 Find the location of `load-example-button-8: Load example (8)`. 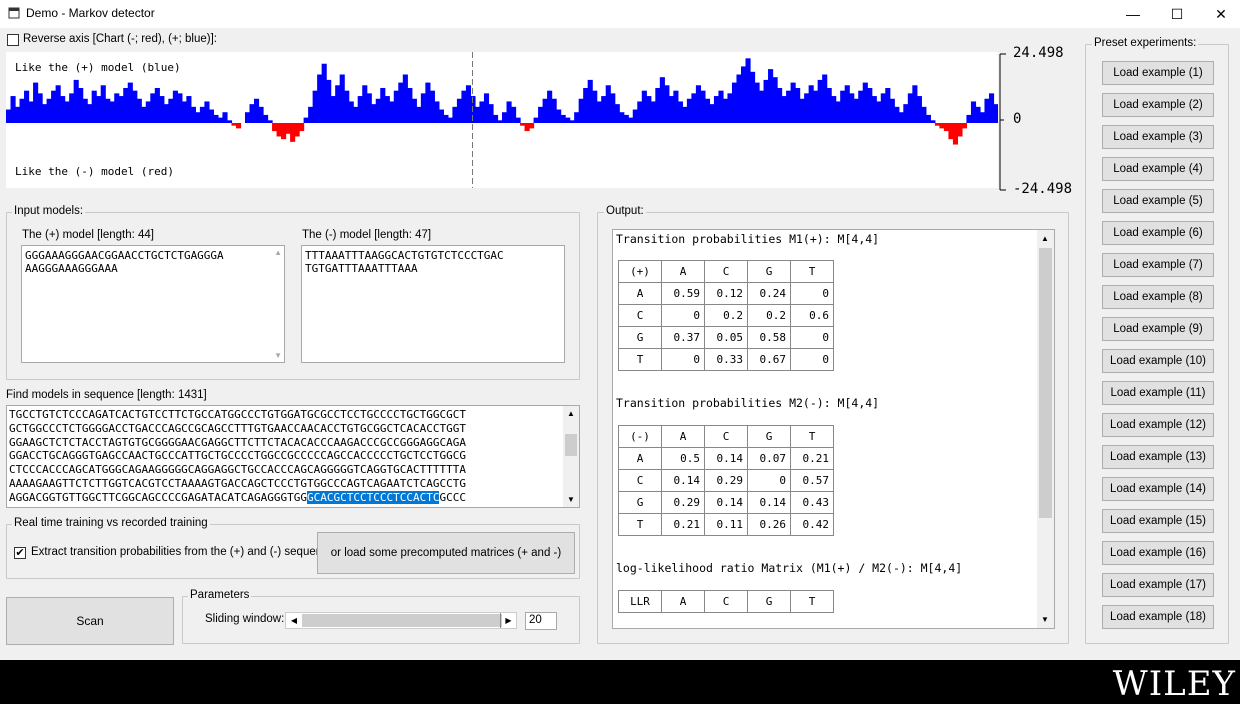

load-example-button-8: Load example (8) is located at coordinates (1158, 297).